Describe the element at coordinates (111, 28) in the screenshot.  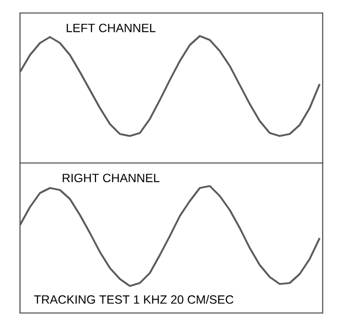
I see `chart-title: LEFT CHANNEL` at that location.